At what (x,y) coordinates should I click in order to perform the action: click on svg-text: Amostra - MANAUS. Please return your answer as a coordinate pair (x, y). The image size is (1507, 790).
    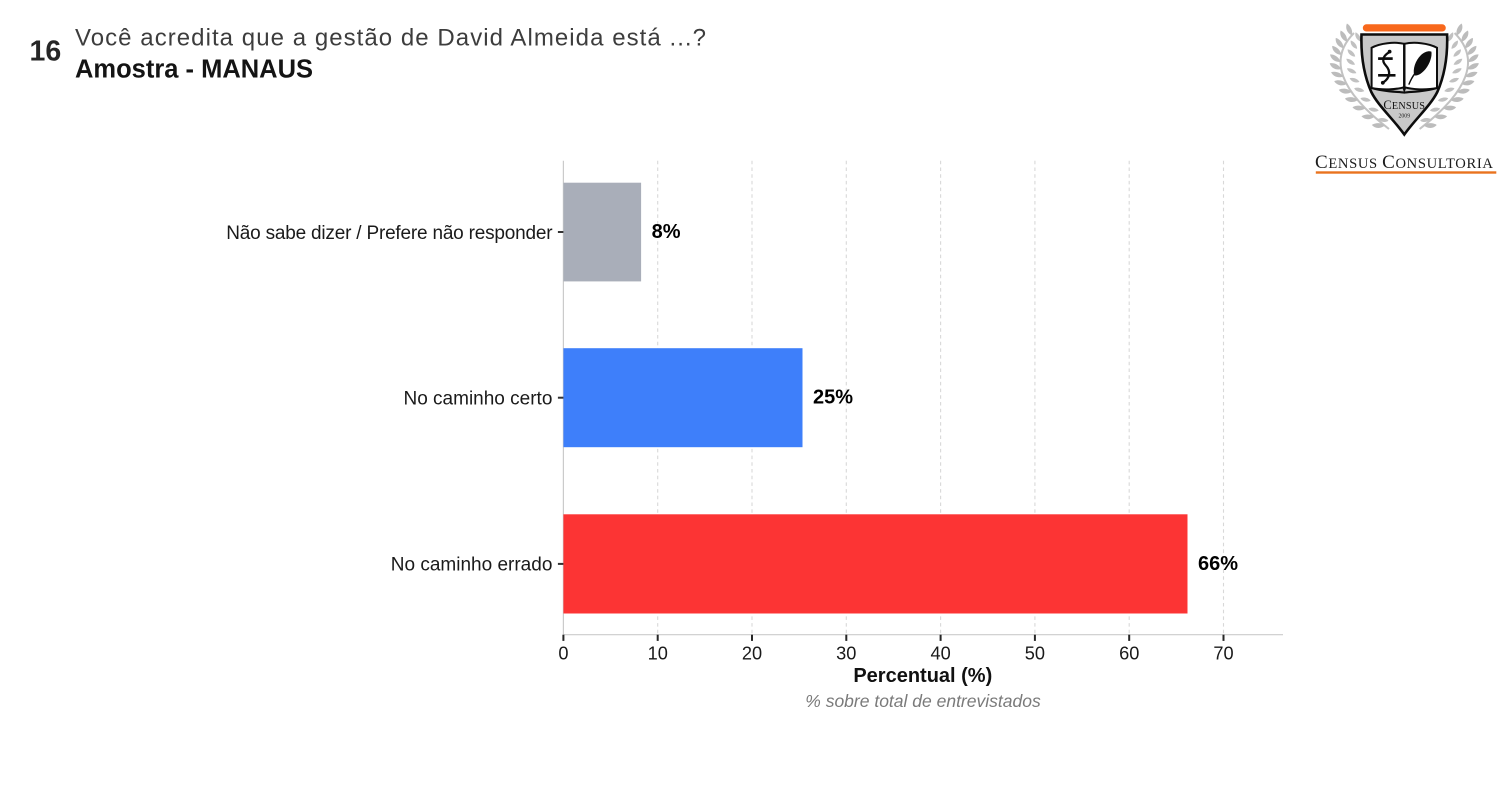
    Looking at the image, I should click on (194, 69).